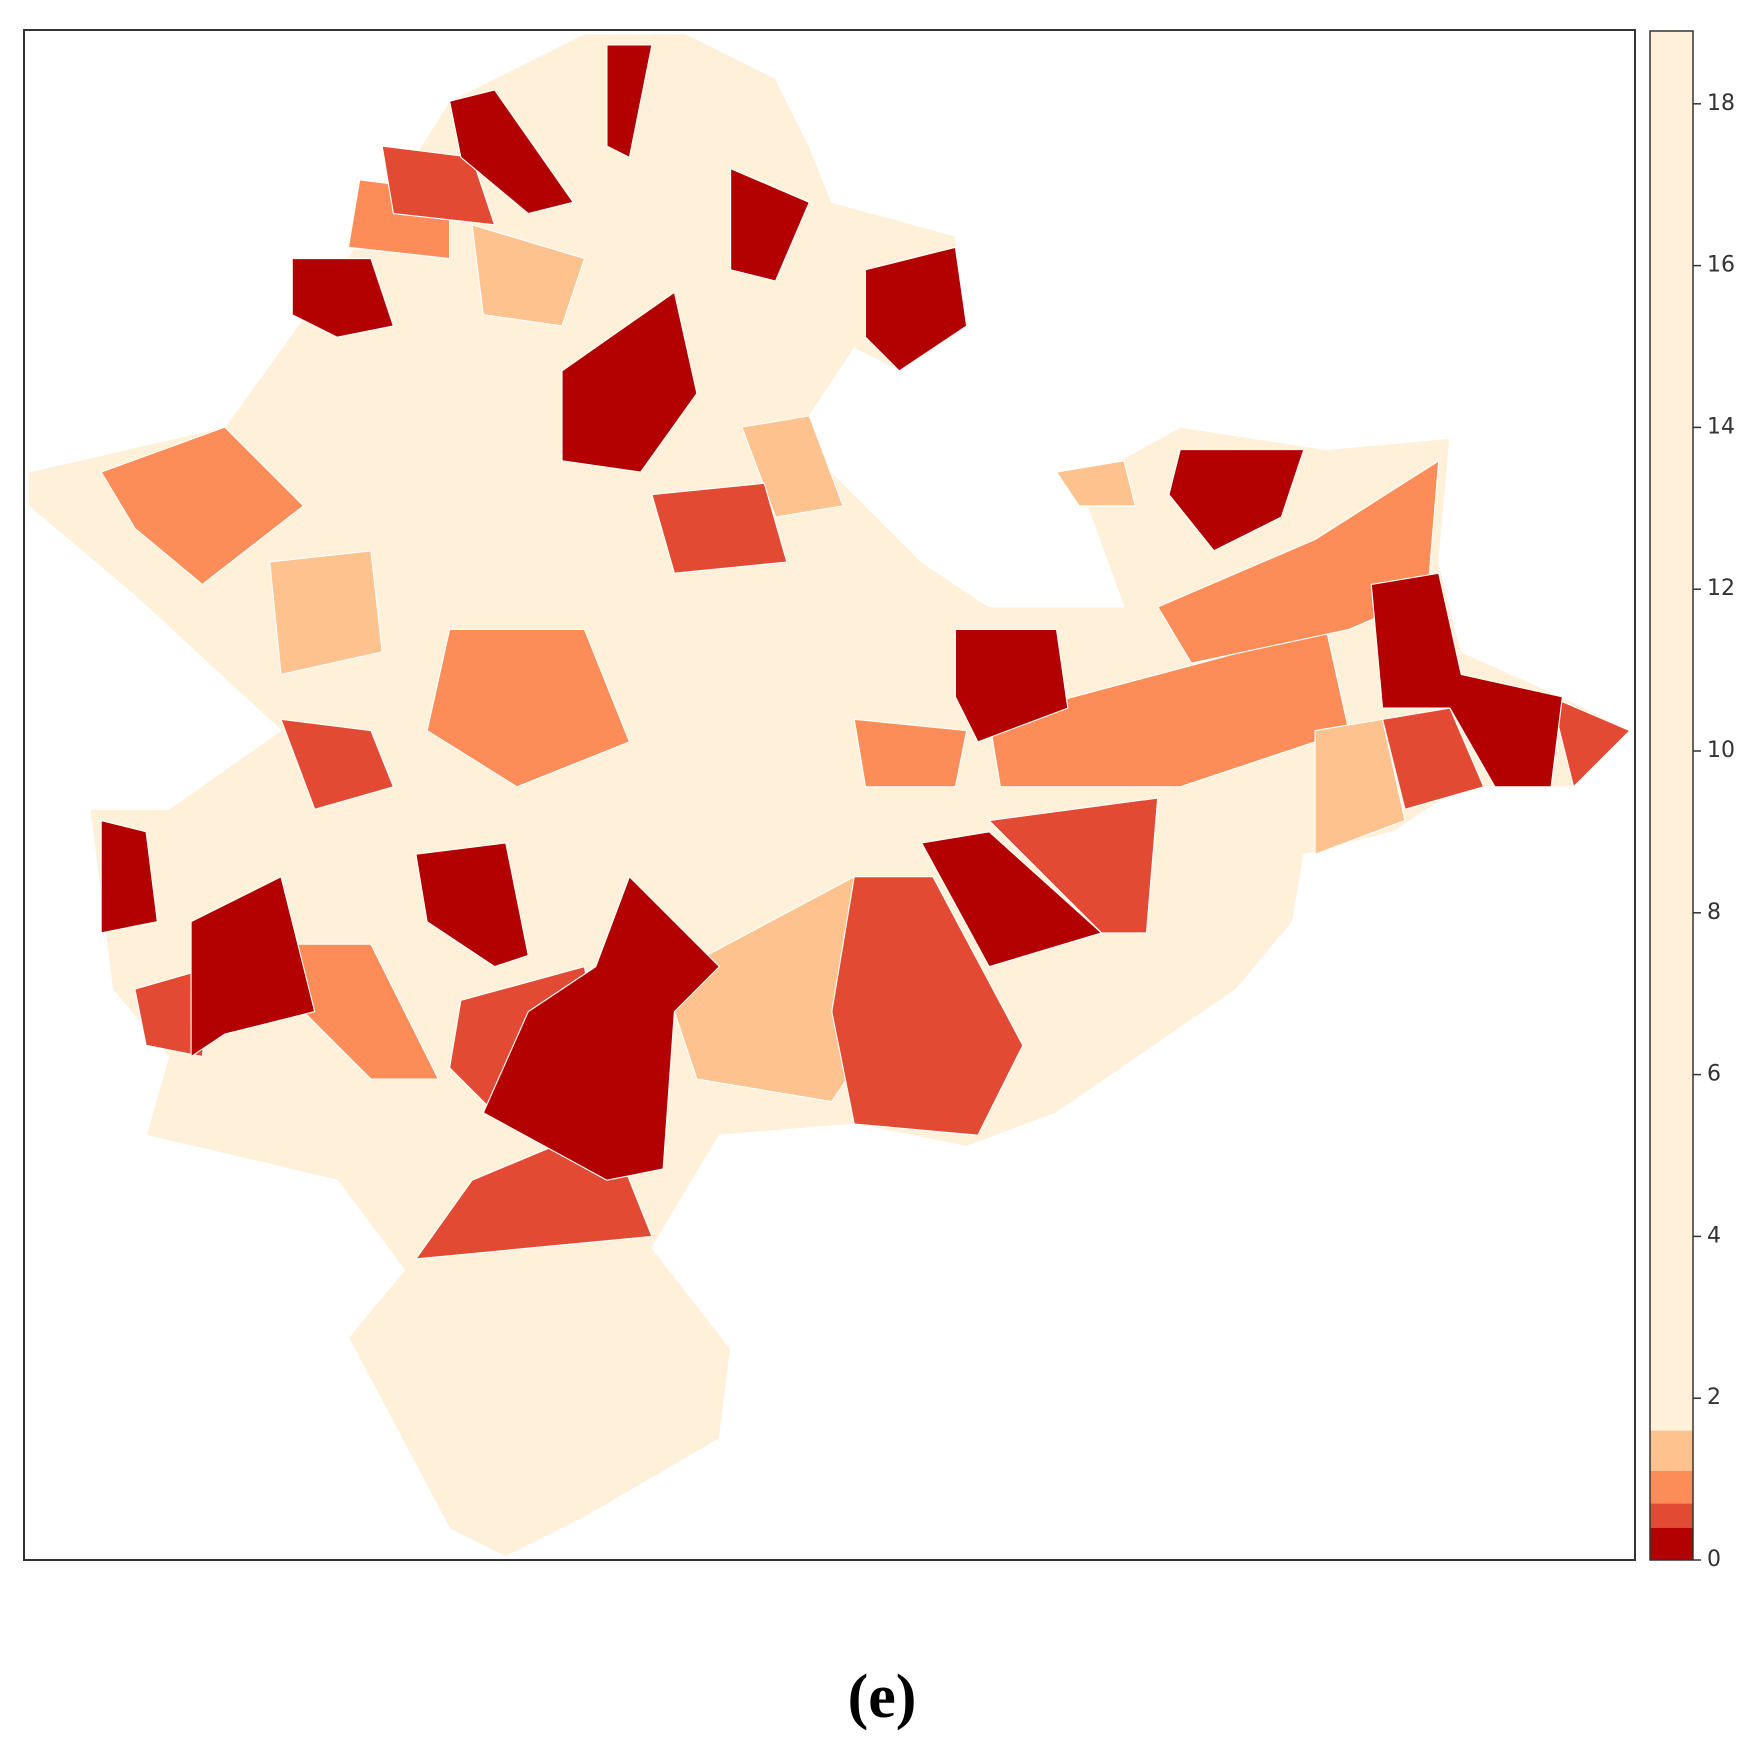 The image size is (1762, 1762). What do you see at coordinates (1721, 426) in the screenshot?
I see `tick-label: 14` at bounding box center [1721, 426].